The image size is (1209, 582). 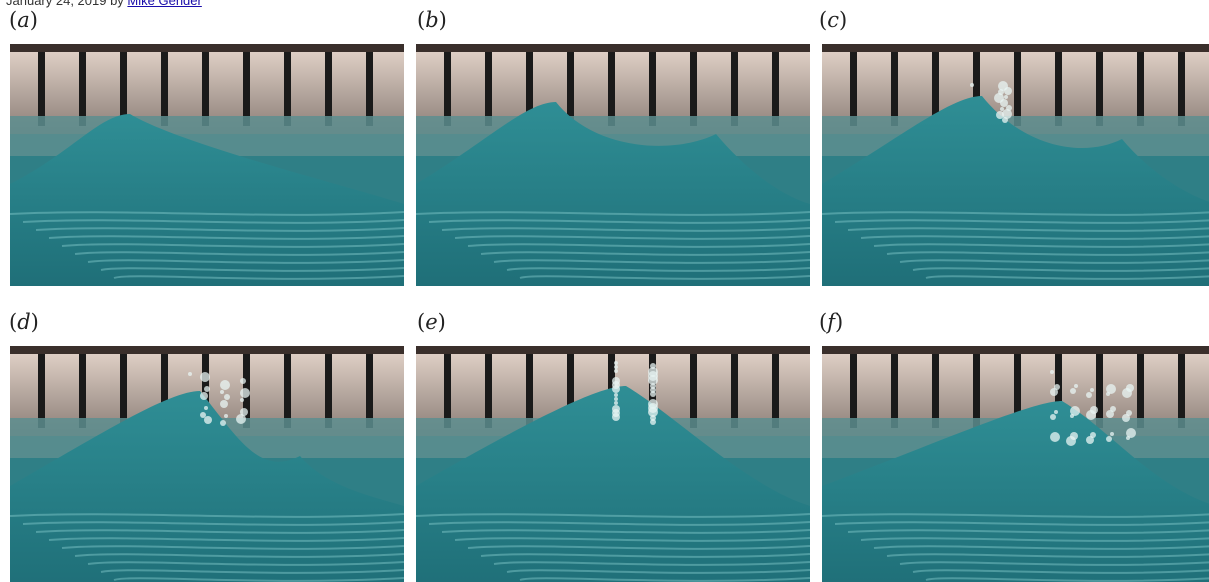 What do you see at coordinates (67, 4) in the screenshot?
I see `byline-prefix: January 24, 2019 by` at bounding box center [67, 4].